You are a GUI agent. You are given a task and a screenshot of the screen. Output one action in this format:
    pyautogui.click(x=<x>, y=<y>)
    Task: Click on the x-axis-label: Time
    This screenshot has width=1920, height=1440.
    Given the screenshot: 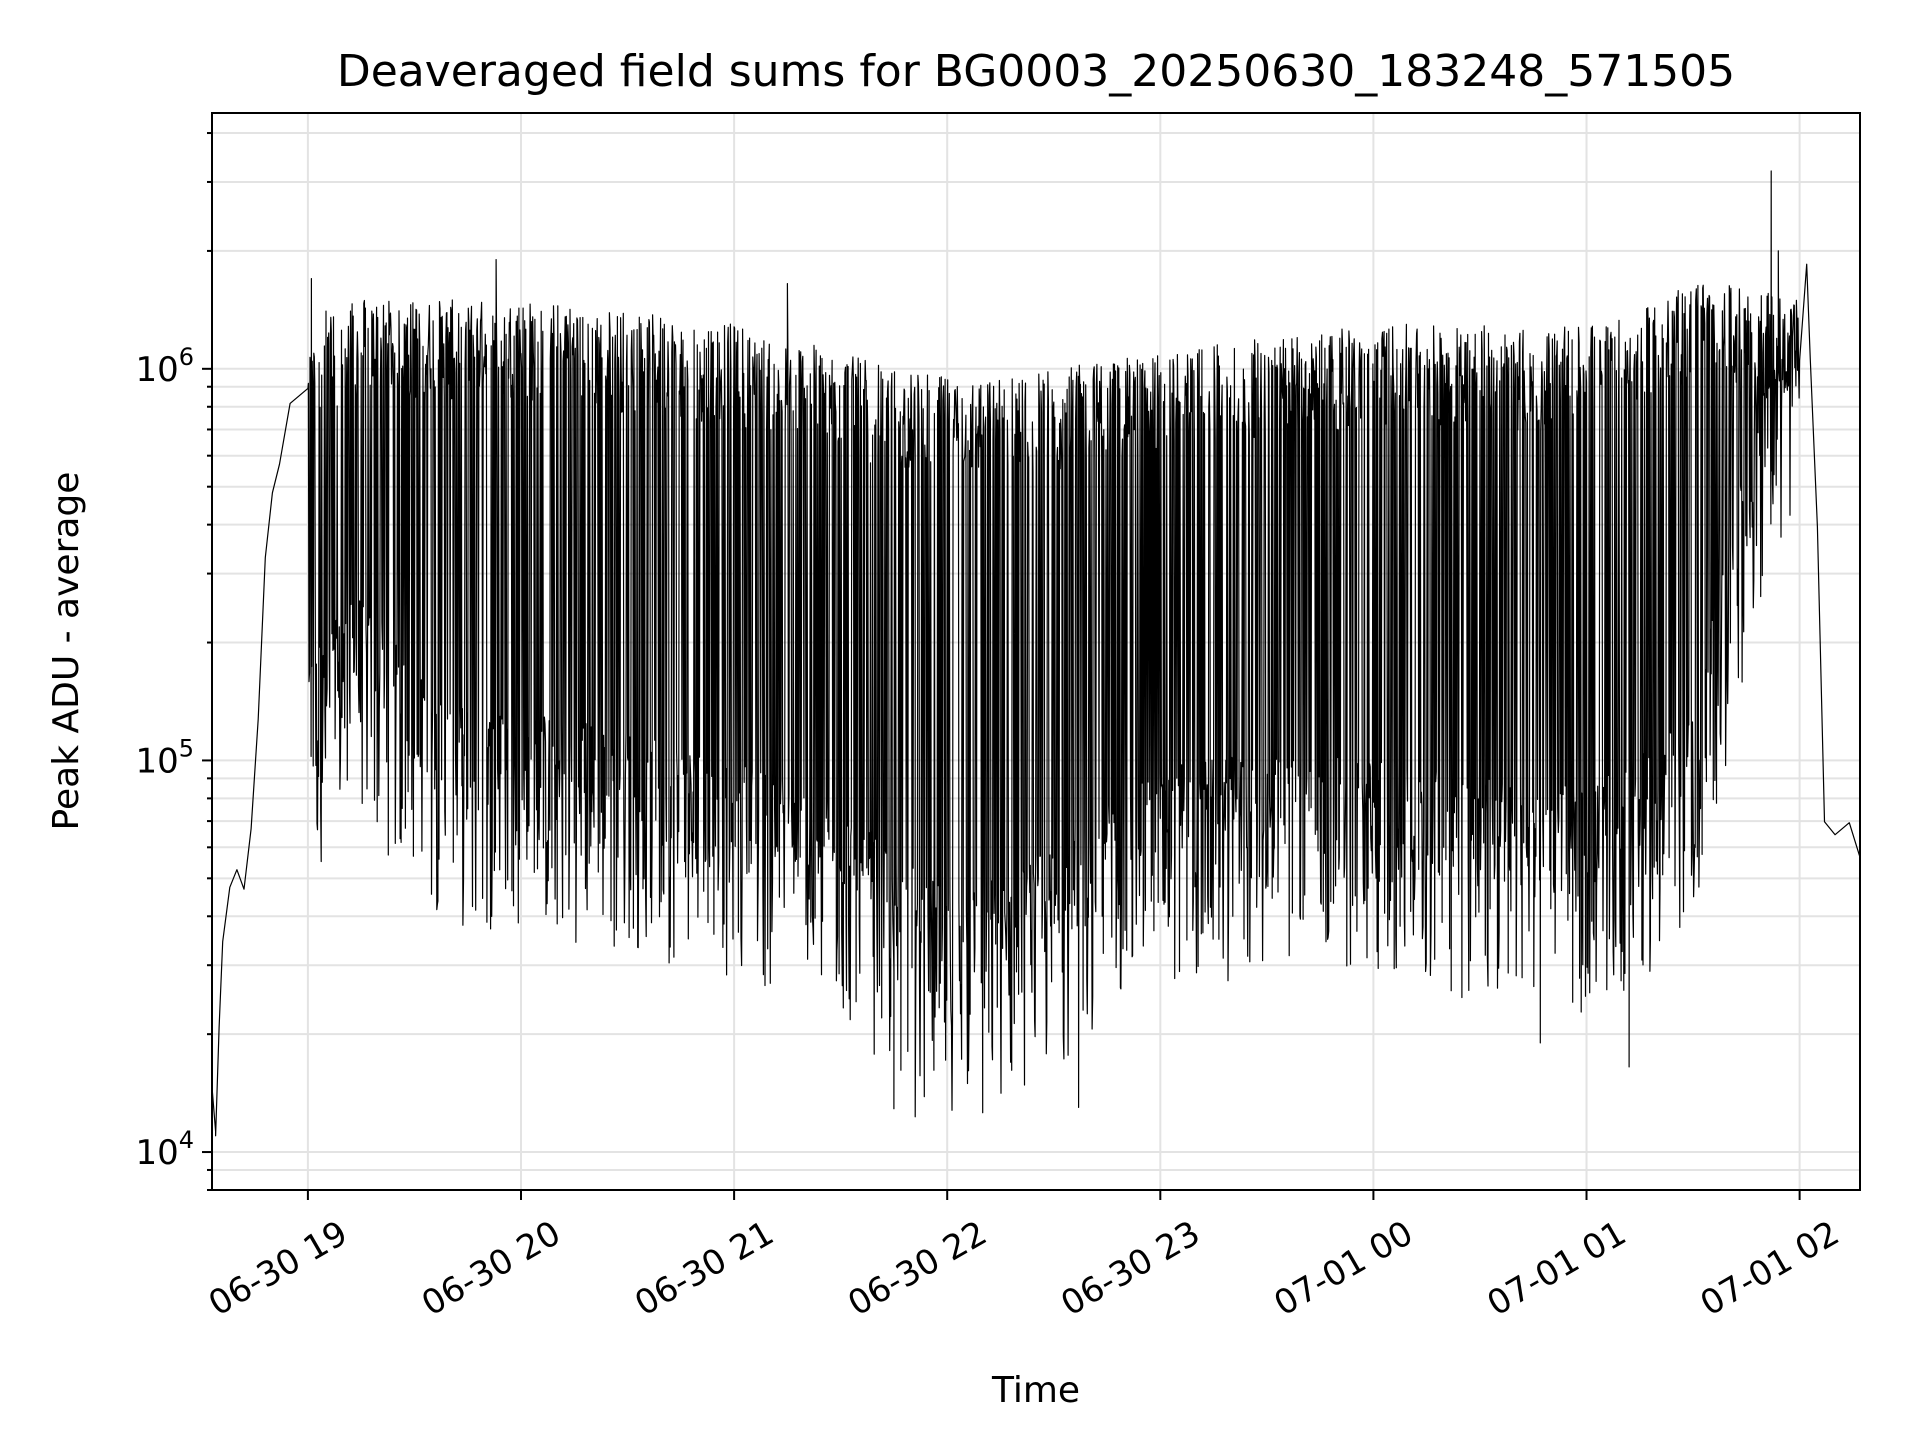 What is the action you would take?
    pyautogui.click(x=1035, y=1390)
    